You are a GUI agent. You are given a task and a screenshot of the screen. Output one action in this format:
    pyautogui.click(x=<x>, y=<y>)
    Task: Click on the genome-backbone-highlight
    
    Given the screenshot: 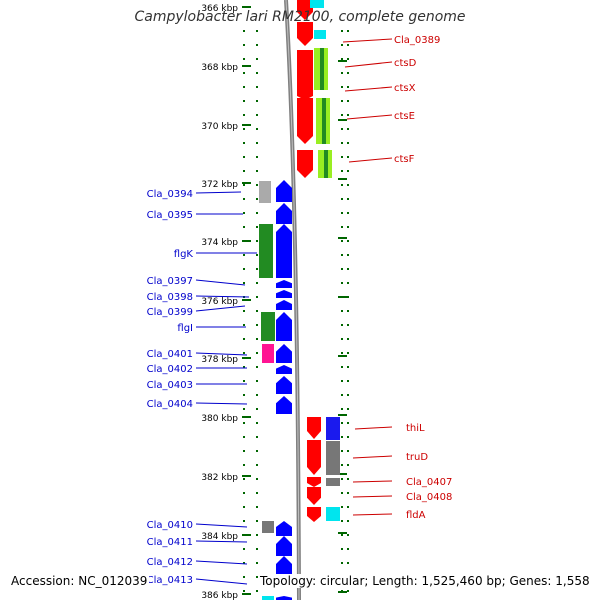 What is the action you would take?
    pyautogui.click(x=292, y=300)
    